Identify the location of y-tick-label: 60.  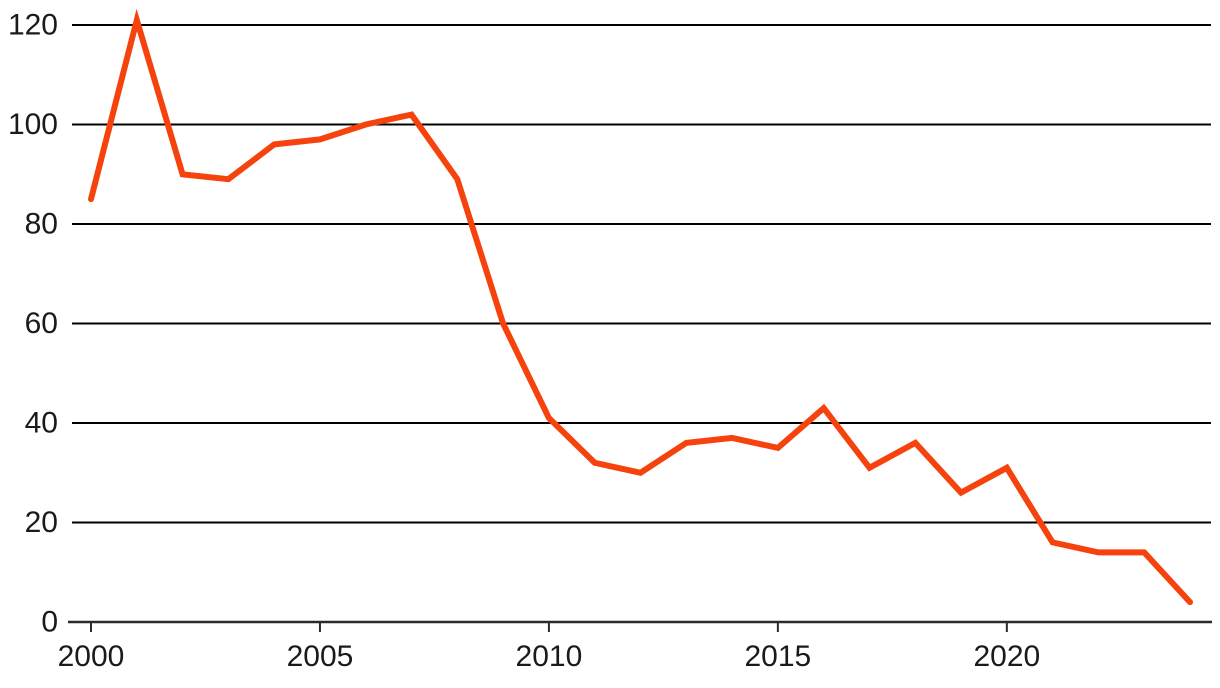
(41, 323).